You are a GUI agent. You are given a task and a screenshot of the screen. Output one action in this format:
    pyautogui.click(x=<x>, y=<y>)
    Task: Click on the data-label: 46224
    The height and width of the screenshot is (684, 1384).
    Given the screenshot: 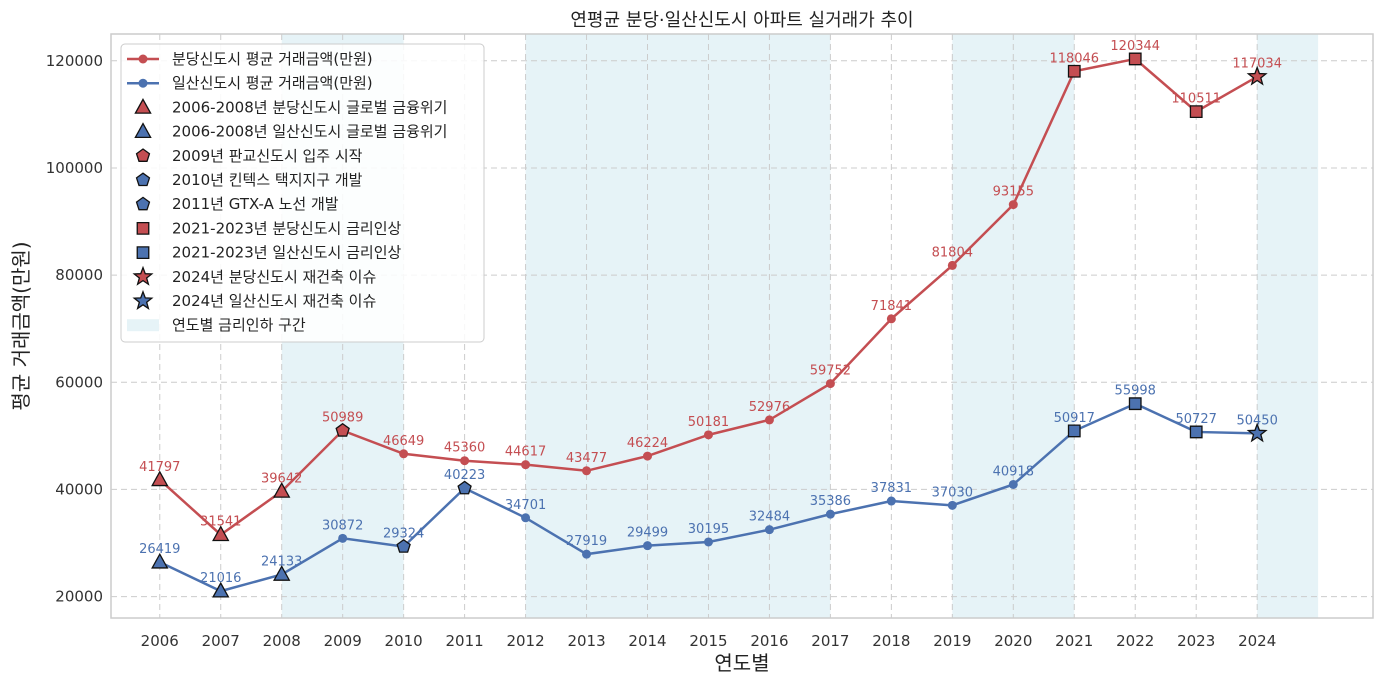 What is the action you would take?
    pyautogui.click(x=647, y=443)
    